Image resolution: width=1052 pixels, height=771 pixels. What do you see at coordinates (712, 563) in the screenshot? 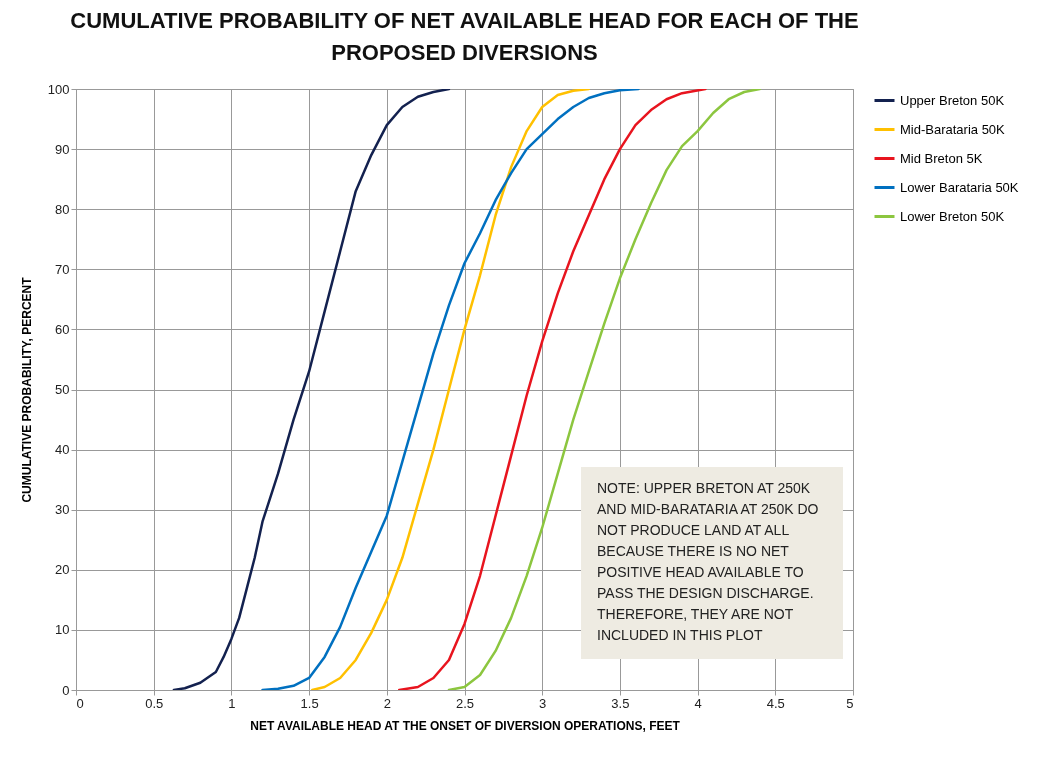
I see `annotation: NOTE: UPPER BRETON AT 250K AND MID-BARATARIA AT 250K DO NOT PRODUCE LAND AT ALL BECAUSE THERE IS NO NET POSITIVE HEAD AVAILABLE TO PASS THE DESIGN DISCHARGE. THEREFORE, THEY ARE NOT INCLUDED IN THIS PLOT` at bounding box center [712, 563].